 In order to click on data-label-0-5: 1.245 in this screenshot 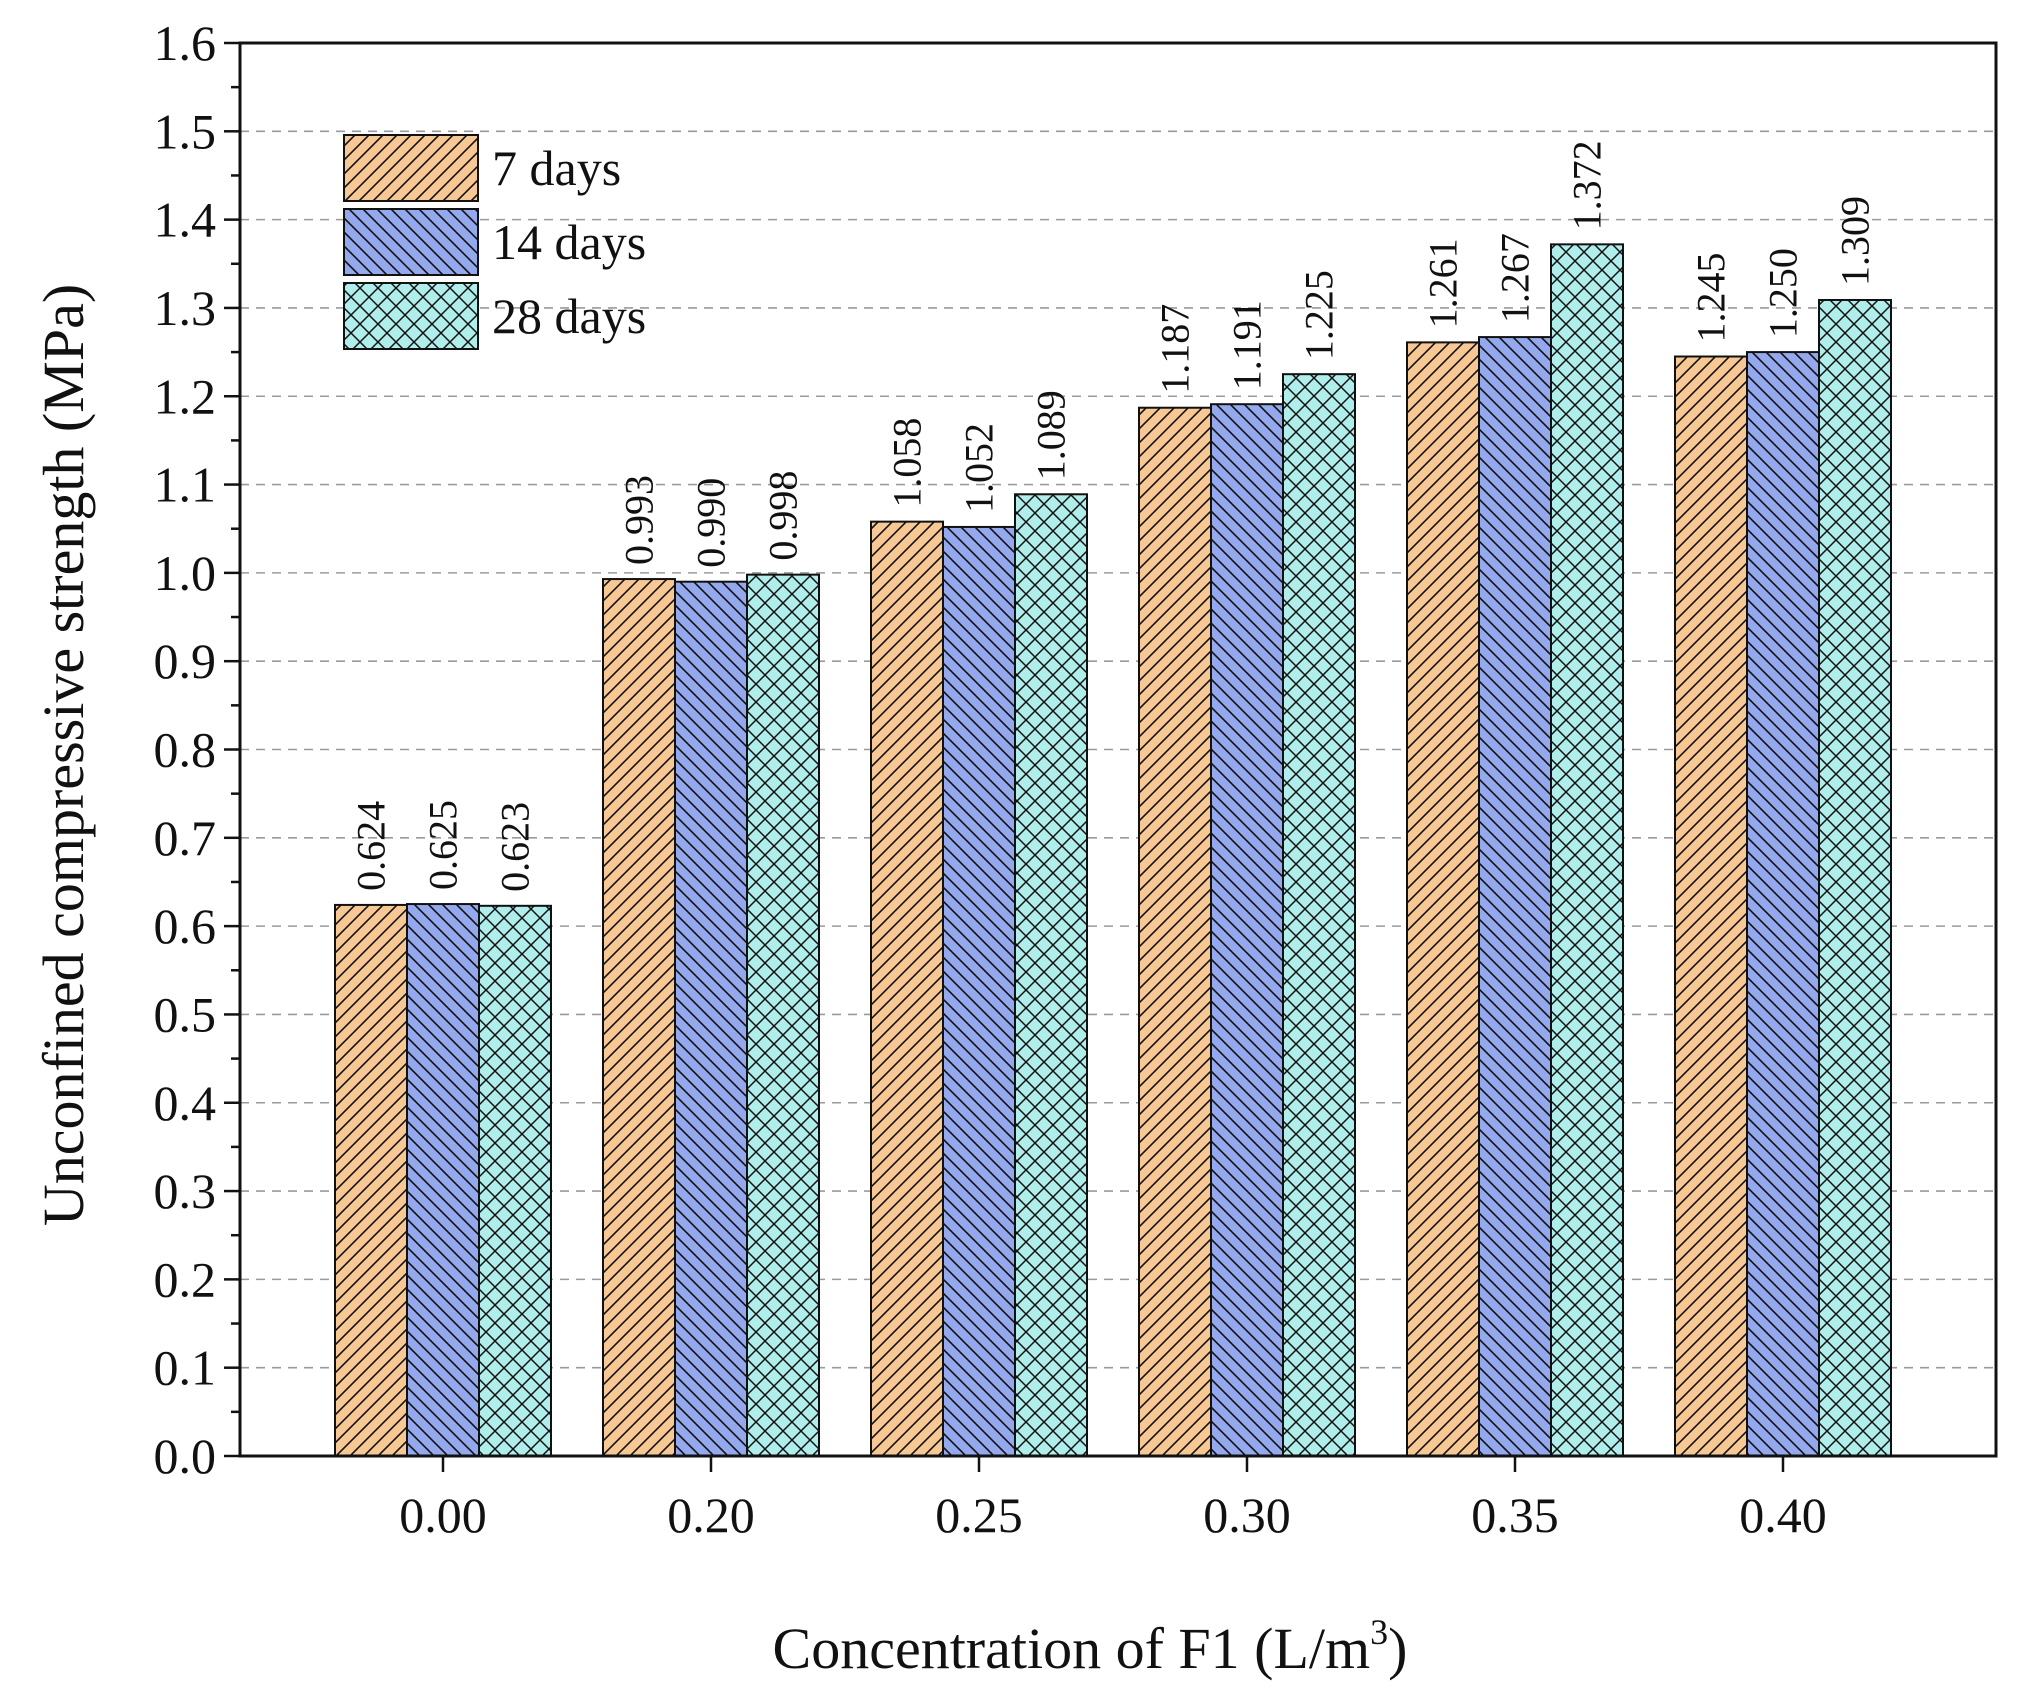, I will do `click(1711, 298)`.